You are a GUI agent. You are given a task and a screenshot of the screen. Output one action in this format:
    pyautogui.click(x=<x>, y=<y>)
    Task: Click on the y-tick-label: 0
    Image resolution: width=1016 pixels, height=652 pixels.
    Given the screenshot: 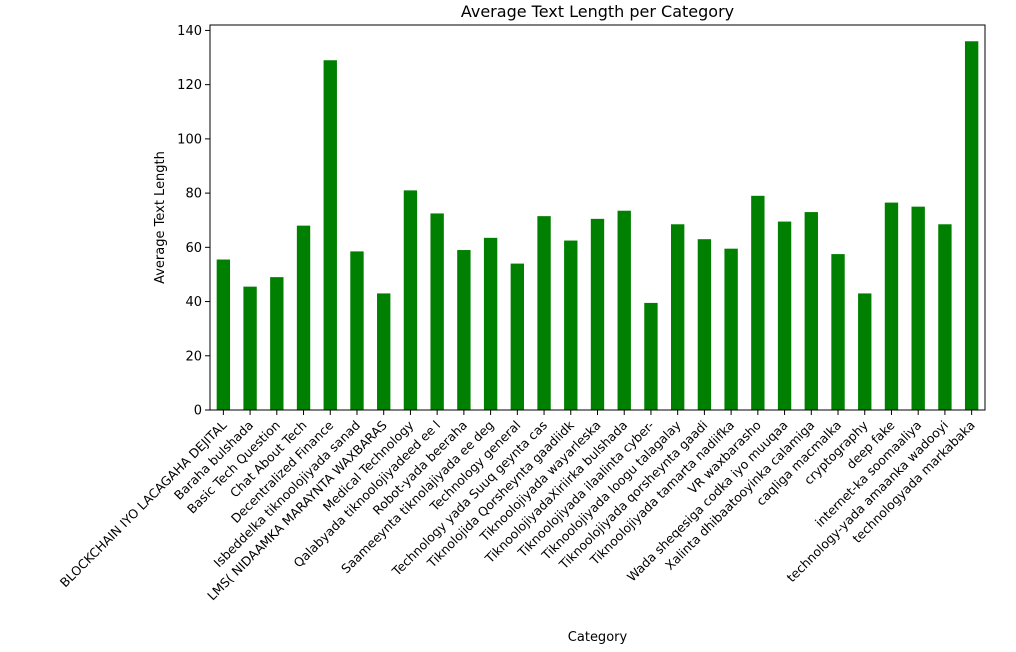 What is the action you would take?
    pyautogui.click(x=198, y=411)
    